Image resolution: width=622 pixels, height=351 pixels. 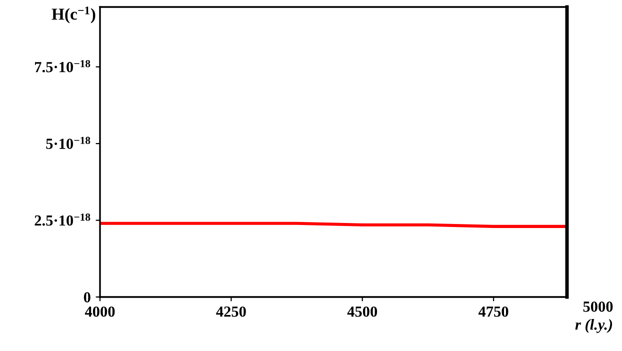 I want to click on y-axis-title: H(c$^{−1}$), so click(x=74, y=15).